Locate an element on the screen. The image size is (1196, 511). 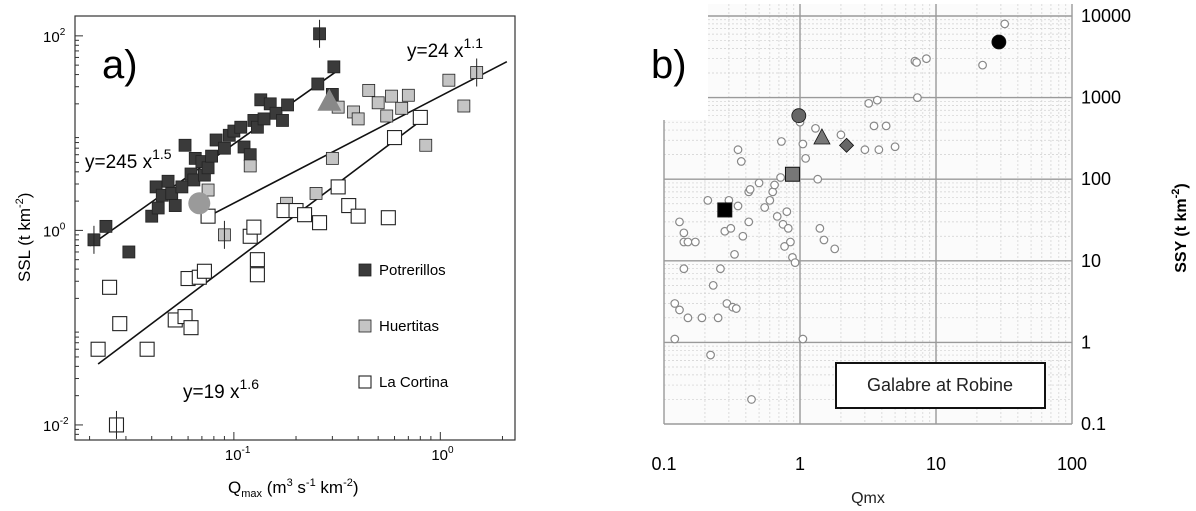
panel-b-annotation: Galabre at Robine is located at coordinates (940, 385).